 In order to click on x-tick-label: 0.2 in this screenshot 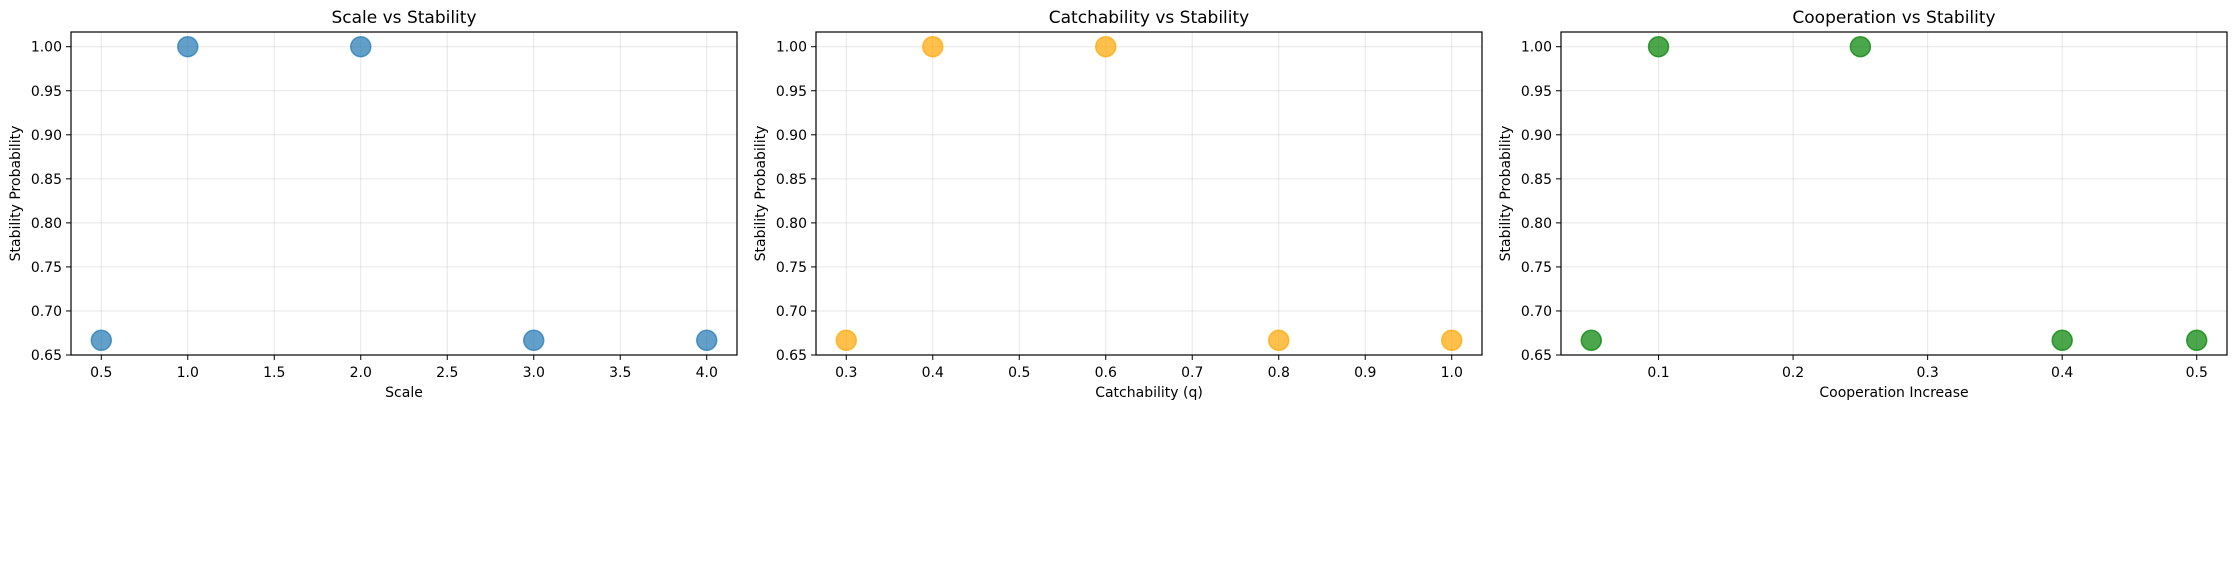, I will do `click(1793, 373)`.